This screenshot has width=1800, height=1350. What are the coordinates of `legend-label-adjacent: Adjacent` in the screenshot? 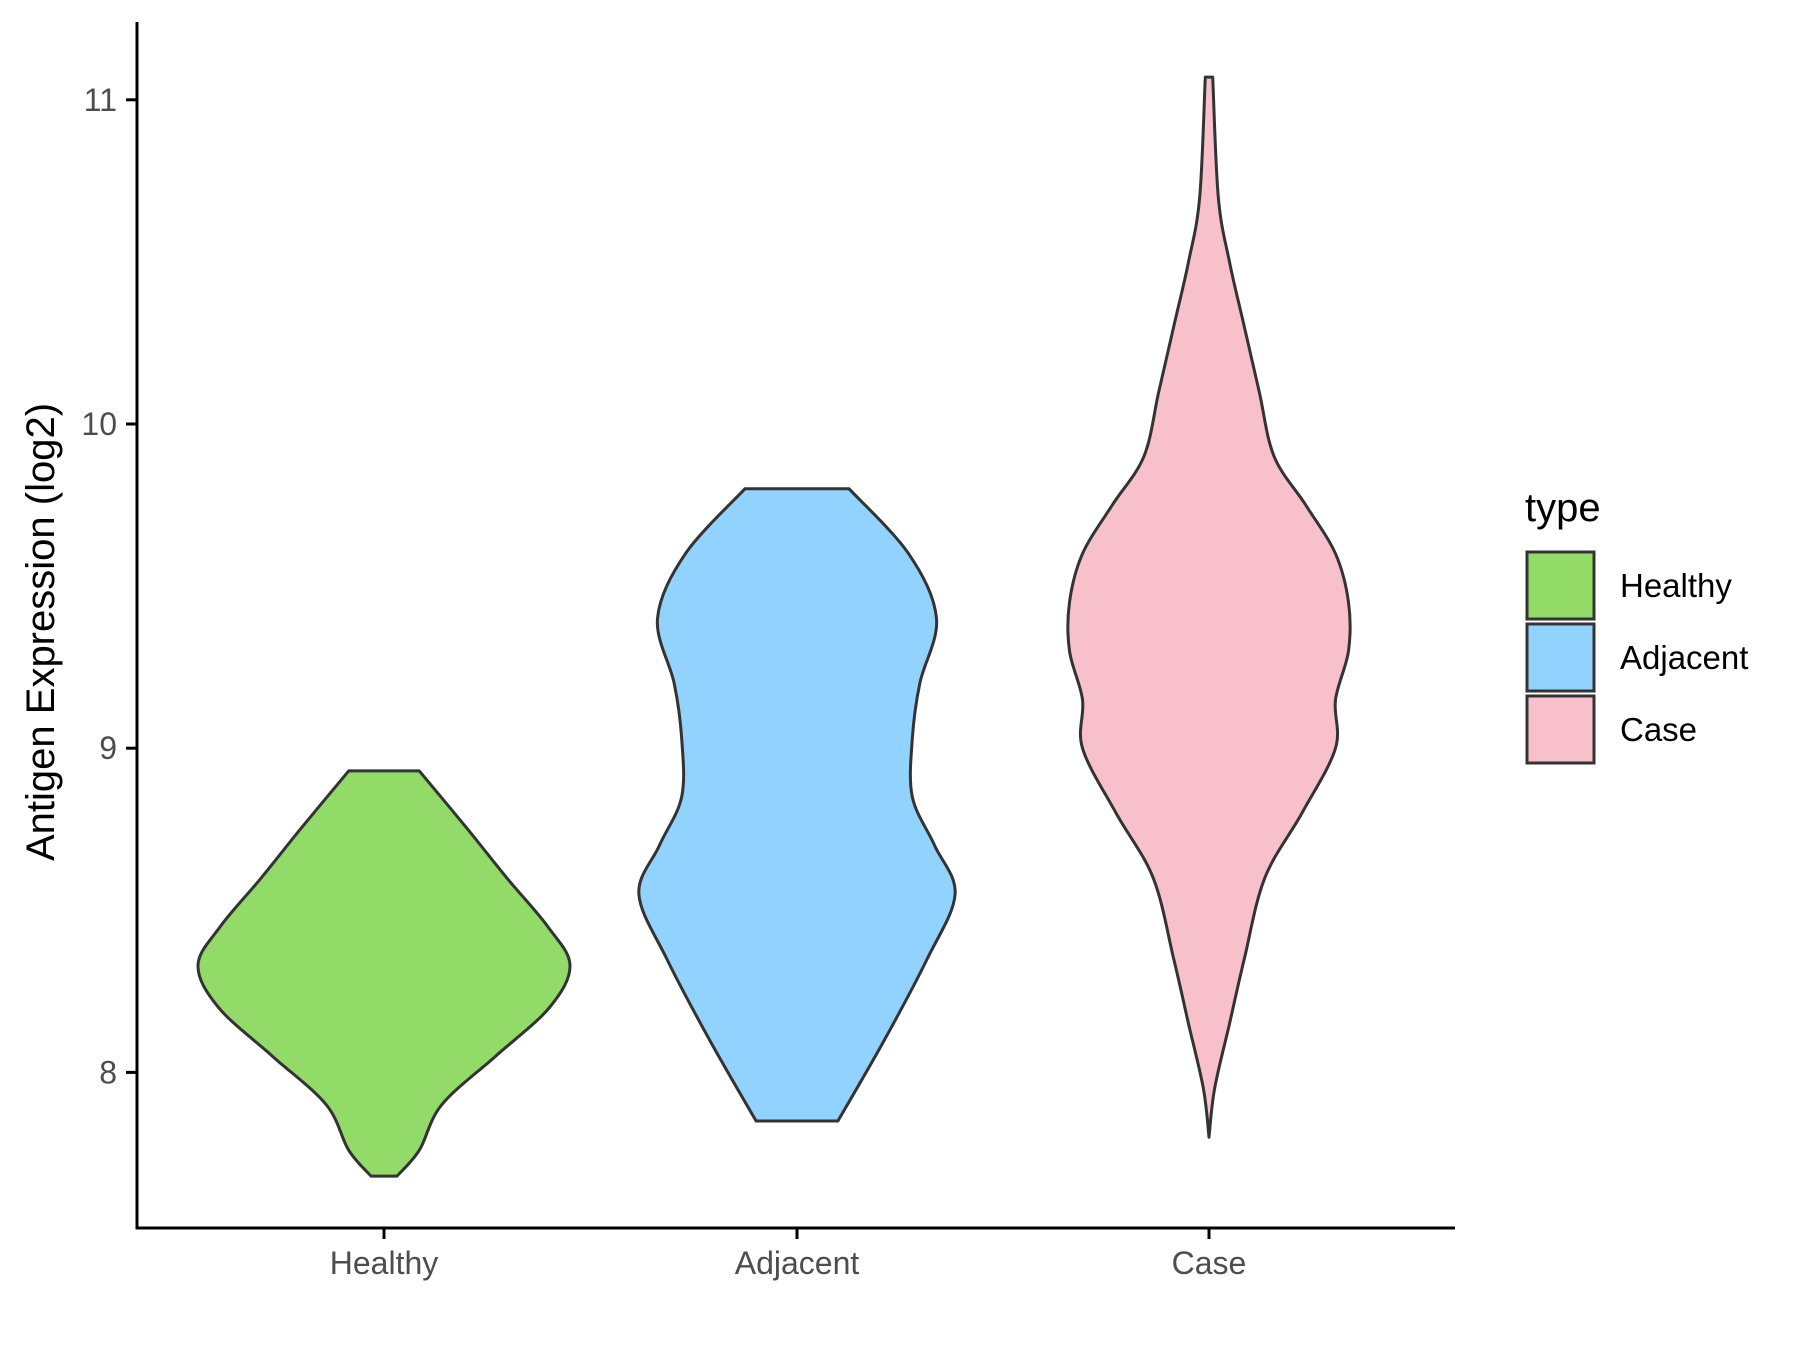 It's located at (1684, 657).